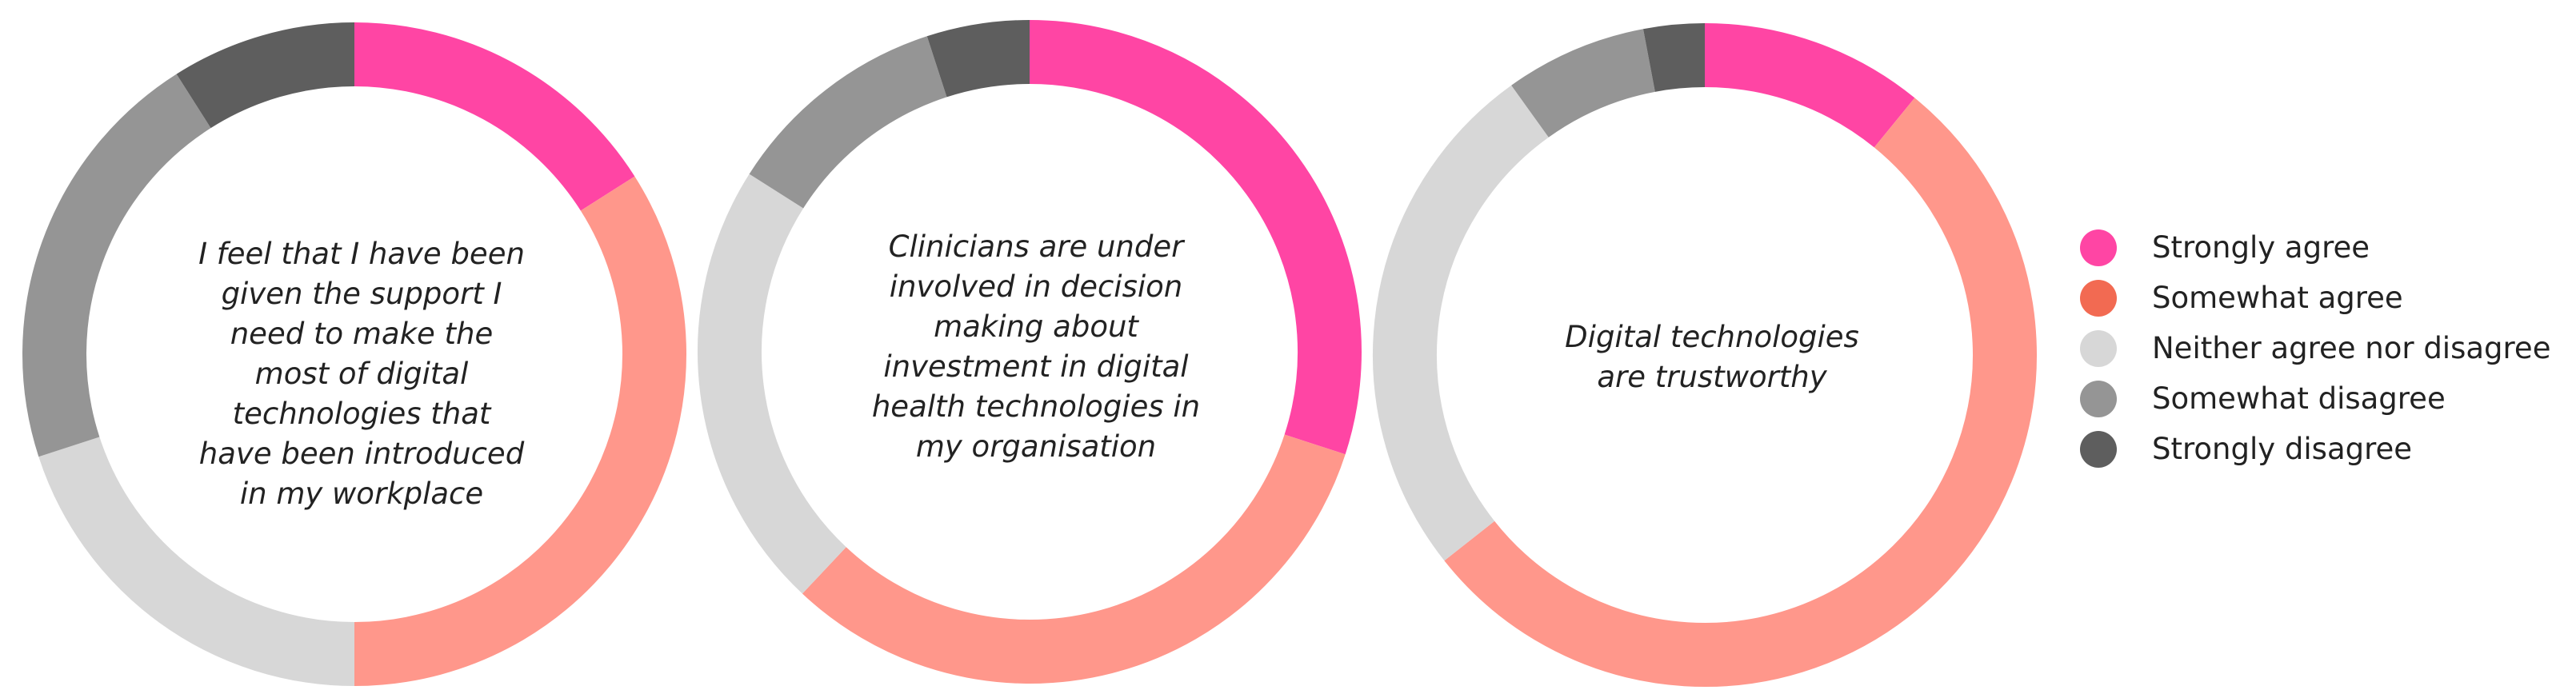 The height and width of the screenshot is (694, 2576). I want to click on legend-item-somewhat-agree: Somewhat agree, so click(2315, 298).